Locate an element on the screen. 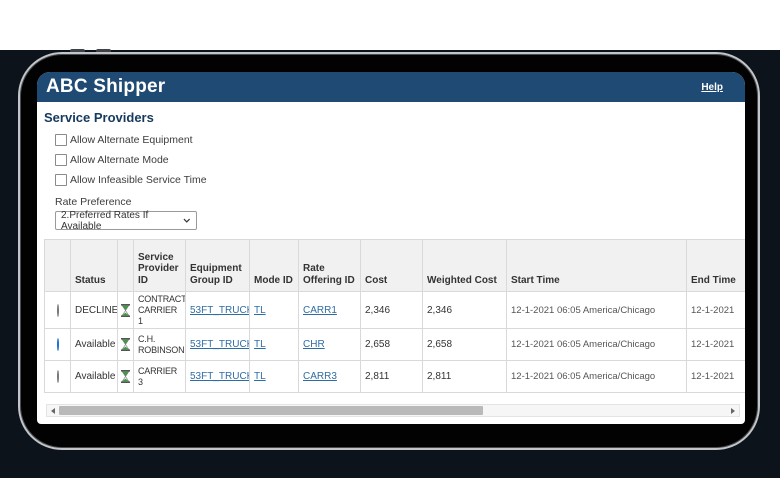  header-flag-column is located at coordinates (125, 265).